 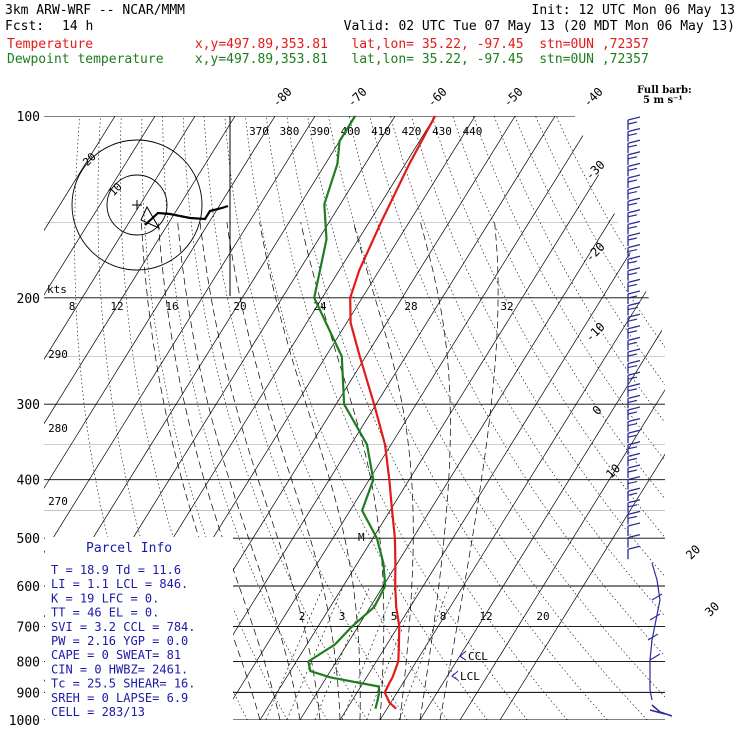 What do you see at coordinates (28, 405) in the screenshot?
I see `pressure-label-300: 300` at bounding box center [28, 405].